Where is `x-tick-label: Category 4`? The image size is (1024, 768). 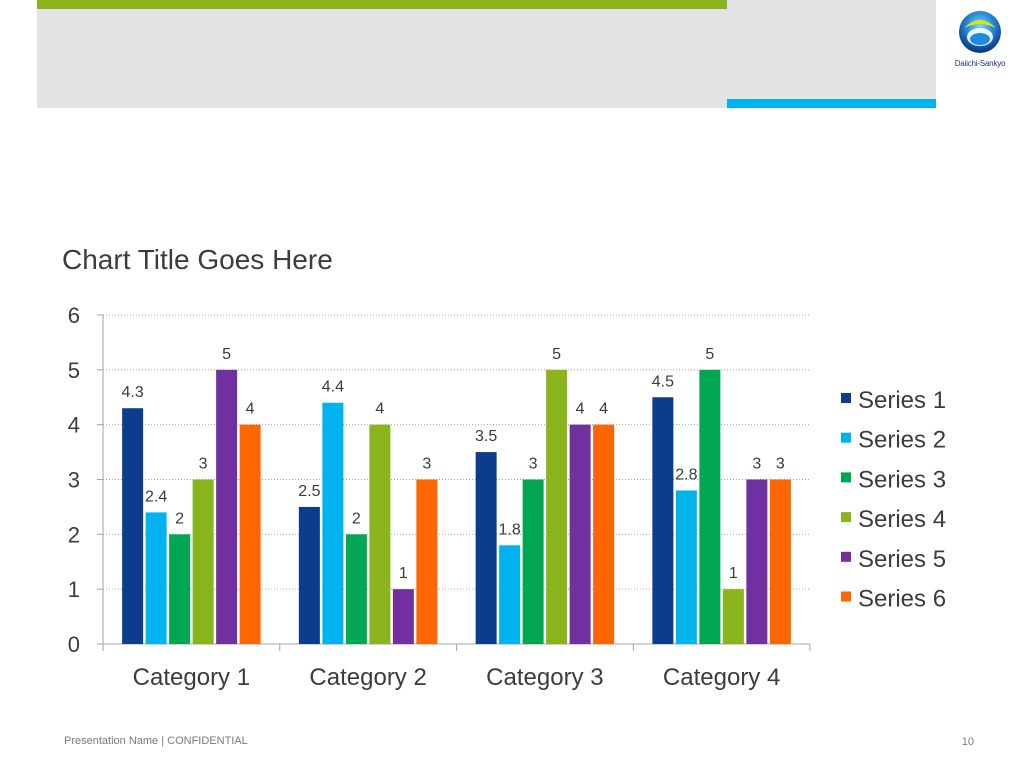 x-tick-label: Category 4 is located at coordinates (721, 677).